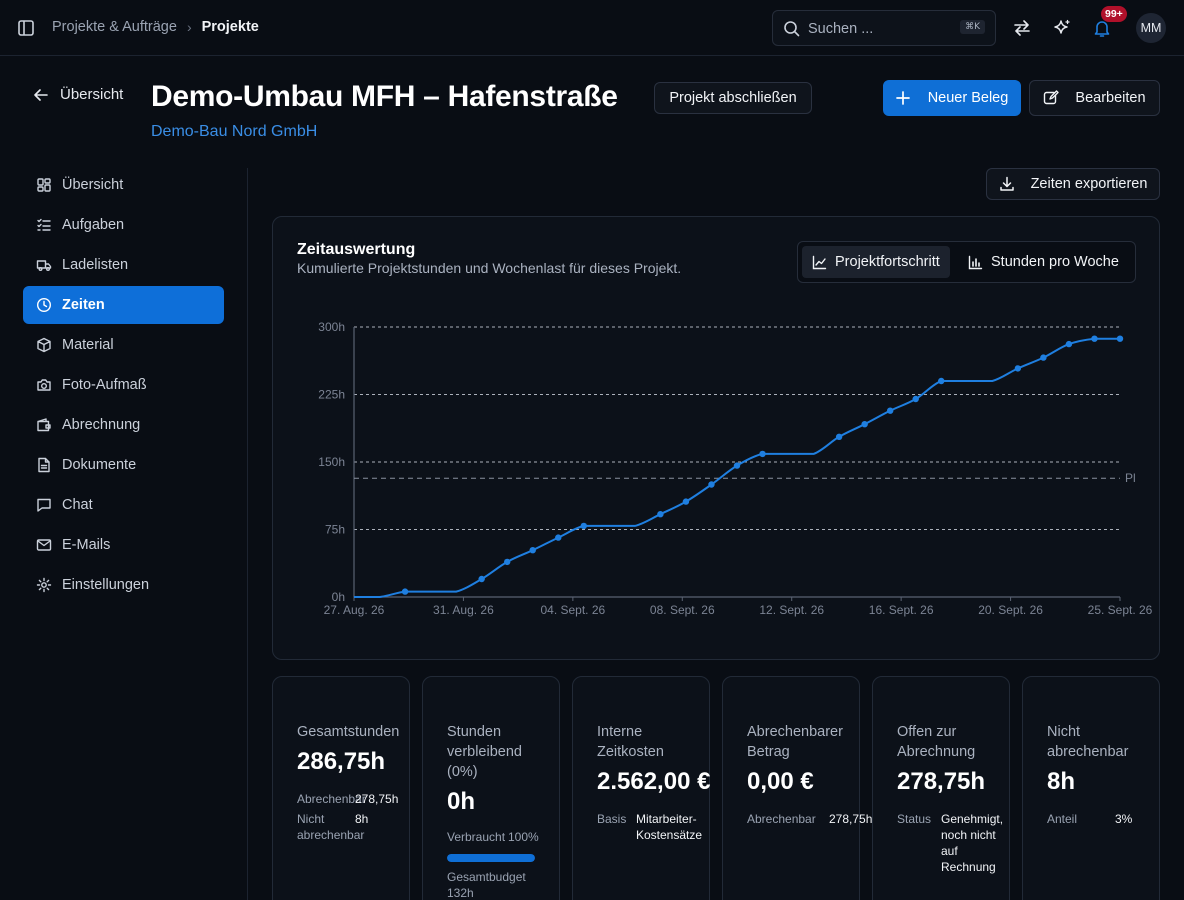  Describe the element at coordinates (123, 265) in the screenshot. I see `sidebar-item-loading-lists: Ladelisten` at that location.